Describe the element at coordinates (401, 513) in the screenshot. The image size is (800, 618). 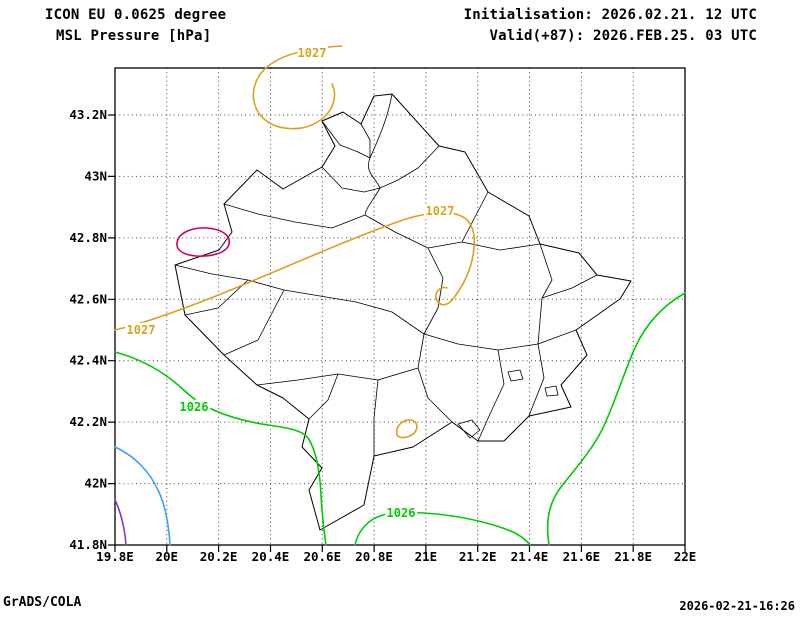
I see `contour-label-1026-south: 1026` at that location.